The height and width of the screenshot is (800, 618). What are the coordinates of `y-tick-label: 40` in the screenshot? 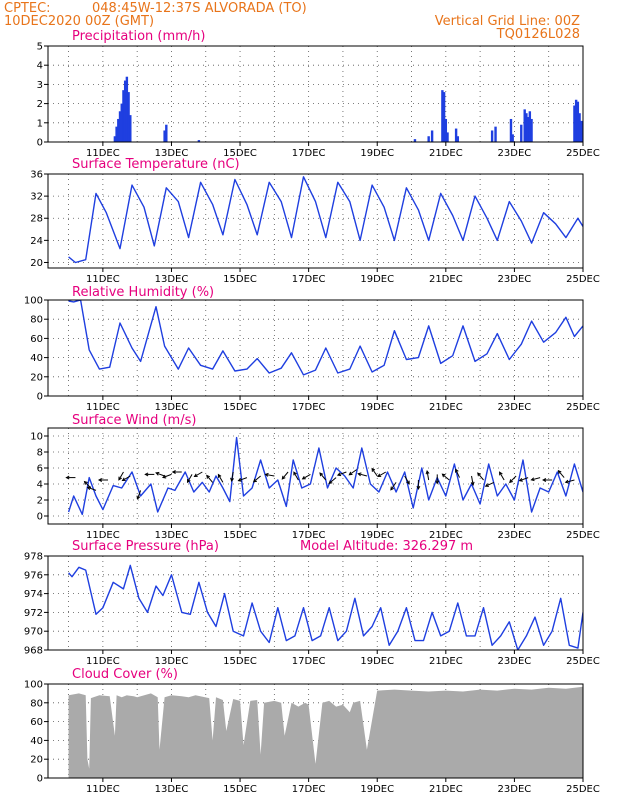 It's located at (36, 358).